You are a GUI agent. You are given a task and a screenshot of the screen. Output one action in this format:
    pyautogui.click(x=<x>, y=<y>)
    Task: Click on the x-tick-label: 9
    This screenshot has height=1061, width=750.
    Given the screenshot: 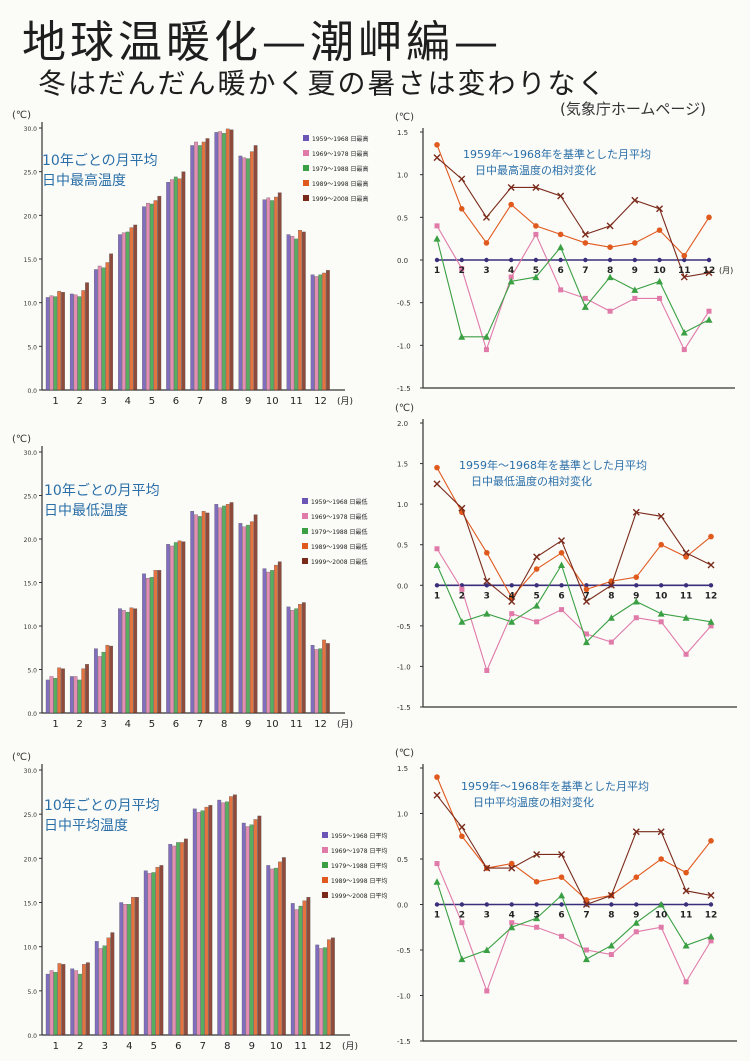 What is the action you would take?
    pyautogui.click(x=248, y=724)
    